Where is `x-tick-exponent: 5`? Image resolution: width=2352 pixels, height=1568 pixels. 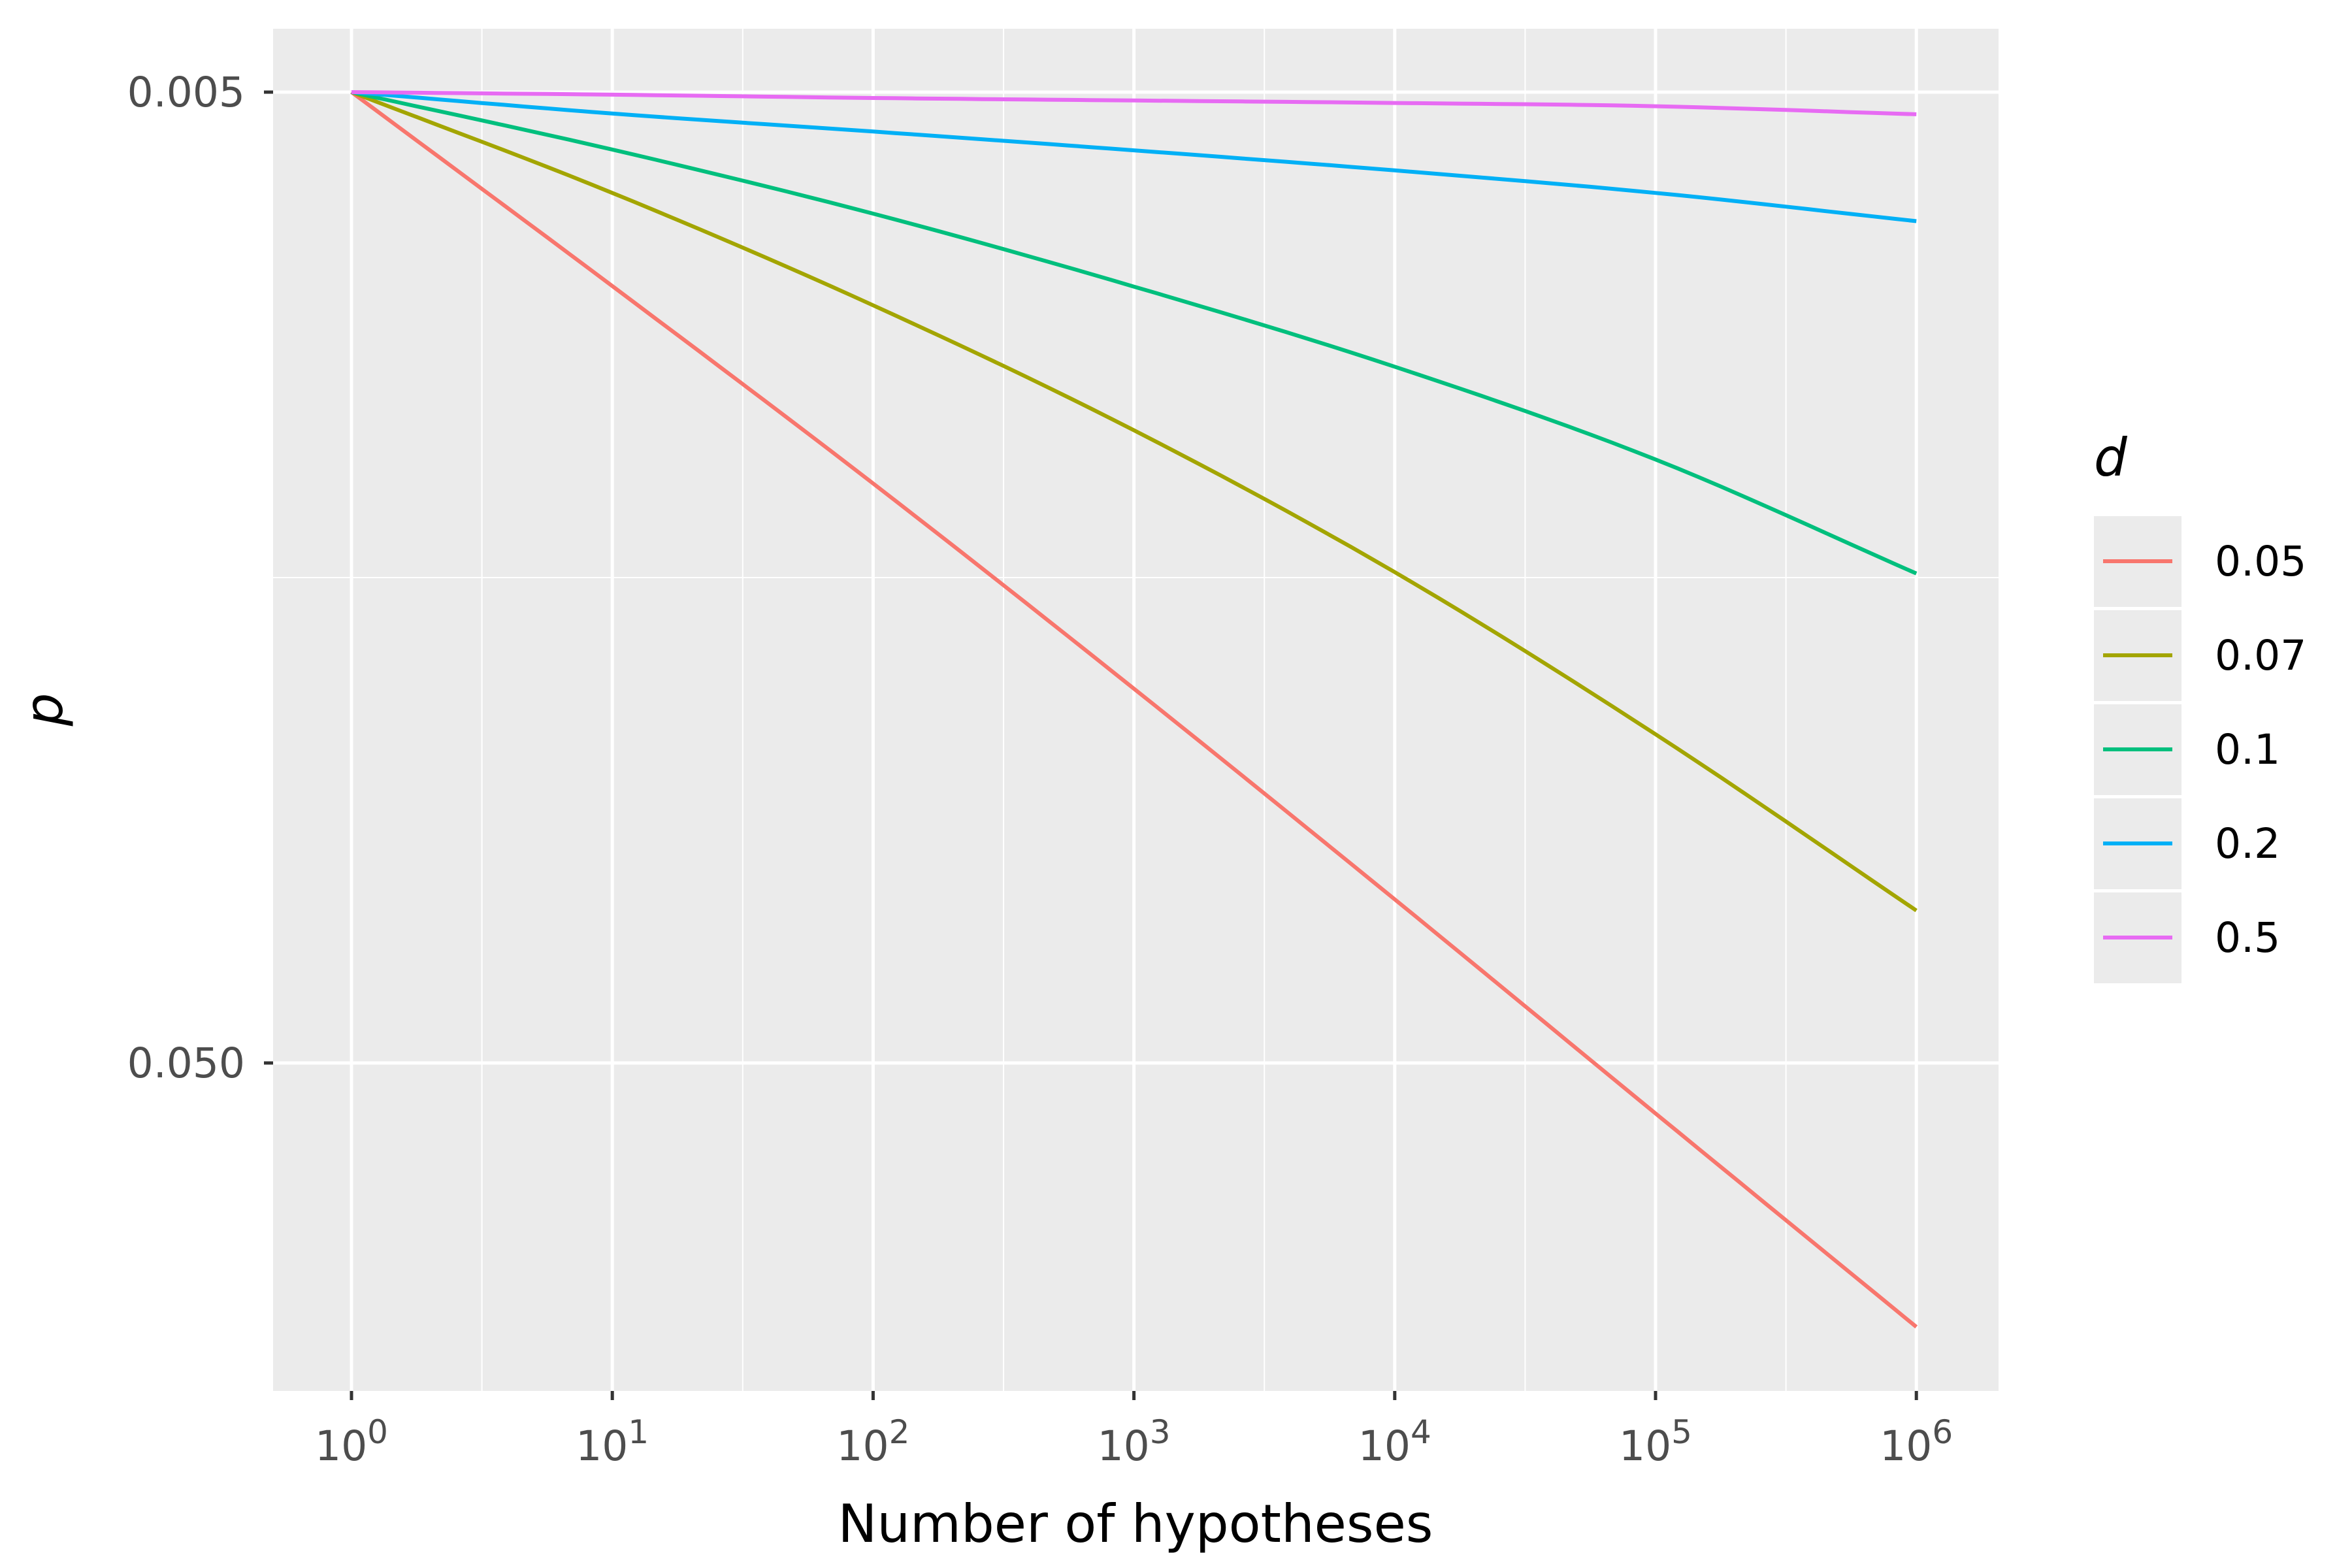
x-tick-exponent: 5 is located at coordinates (1681, 1432).